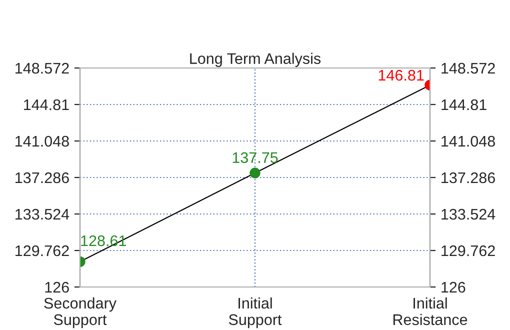 The height and width of the screenshot is (330, 510). What do you see at coordinates (80, 312) in the screenshot?
I see `x-tick-label: Secondary Support` at bounding box center [80, 312].